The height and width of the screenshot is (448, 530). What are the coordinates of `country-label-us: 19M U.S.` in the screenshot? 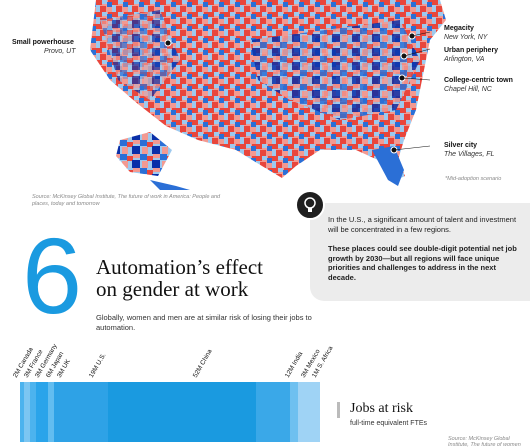 It's located at (97, 365).